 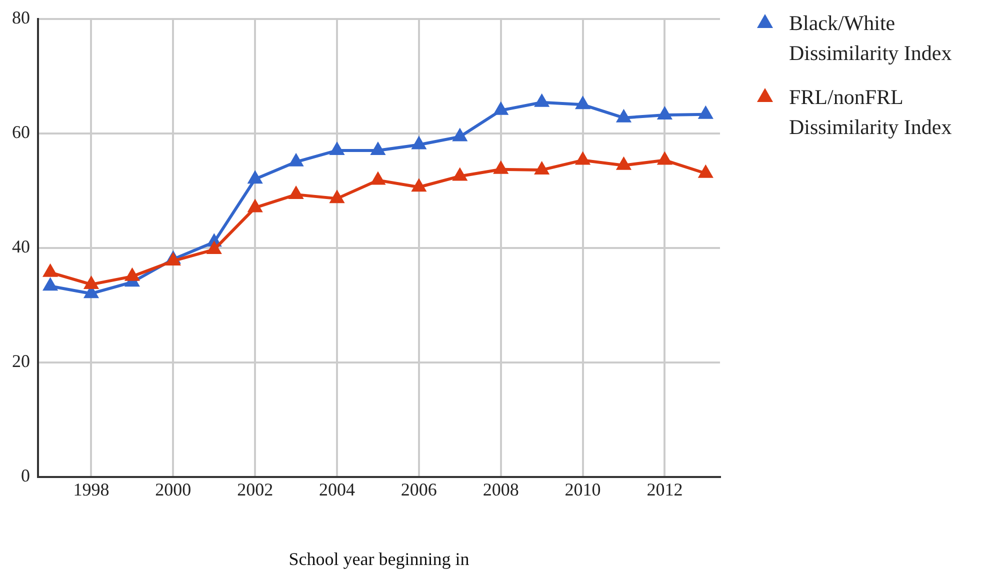 What do you see at coordinates (21, 246) in the screenshot?
I see `y-tick-label: 40` at bounding box center [21, 246].